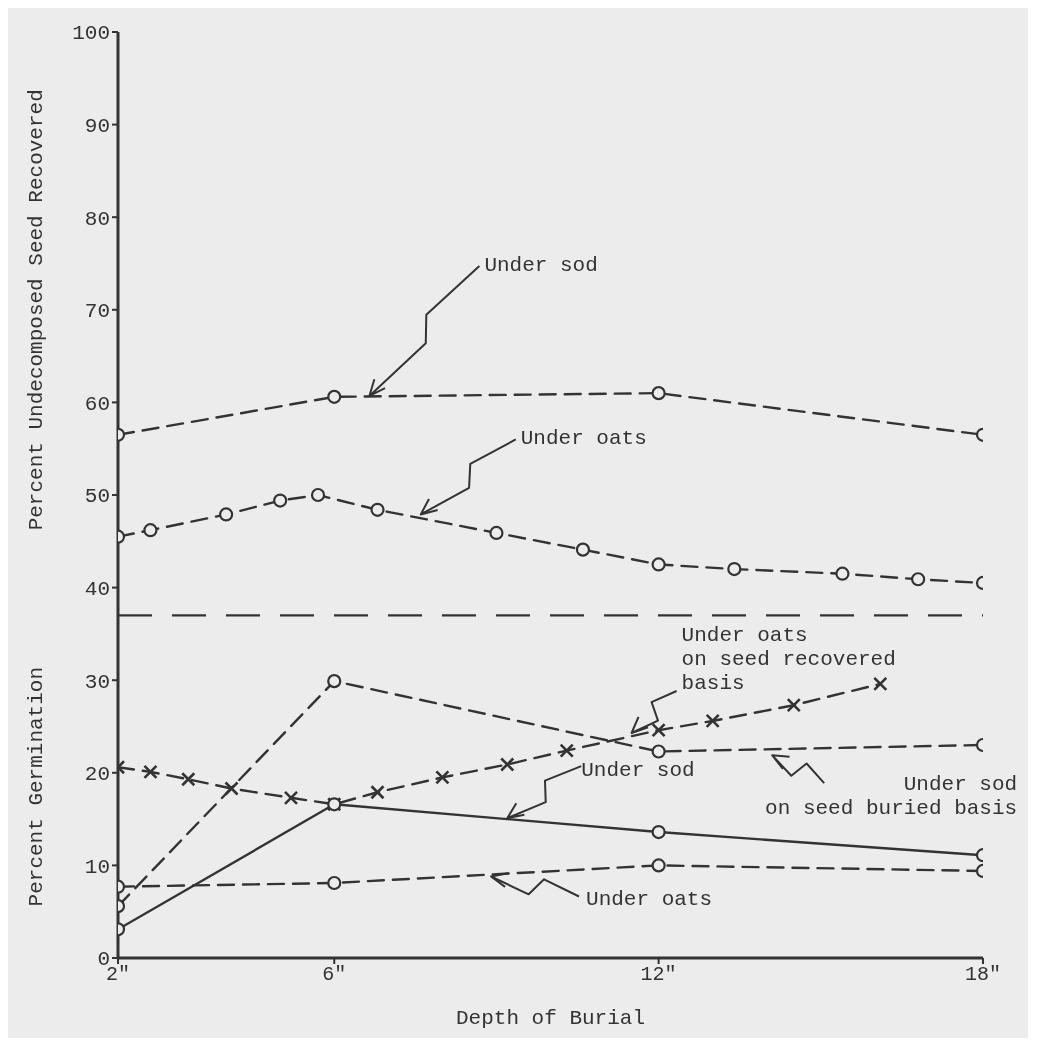  Describe the element at coordinates (891, 797) in the screenshot. I see `annotation: Under sod on seed buried basis` at that location.